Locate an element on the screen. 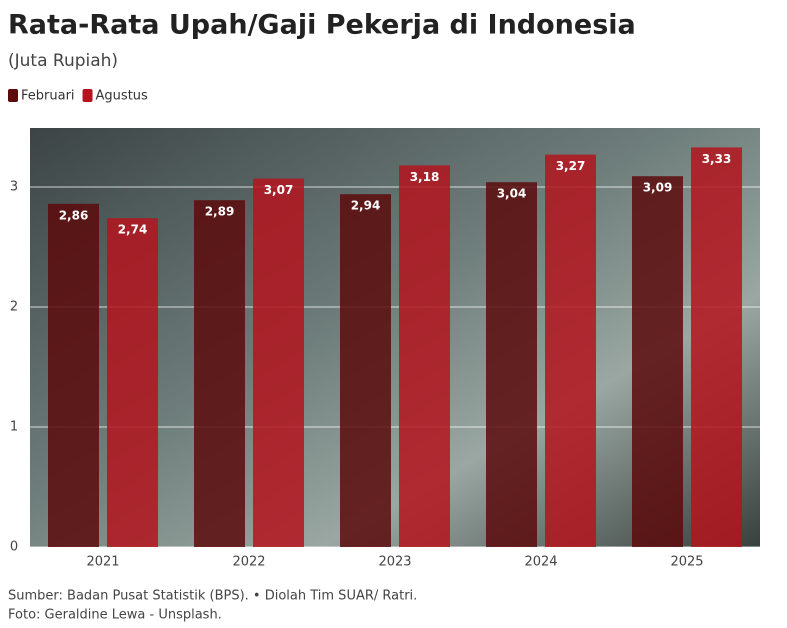  y-tick-label: 0 is located at coordinates (14, 547).